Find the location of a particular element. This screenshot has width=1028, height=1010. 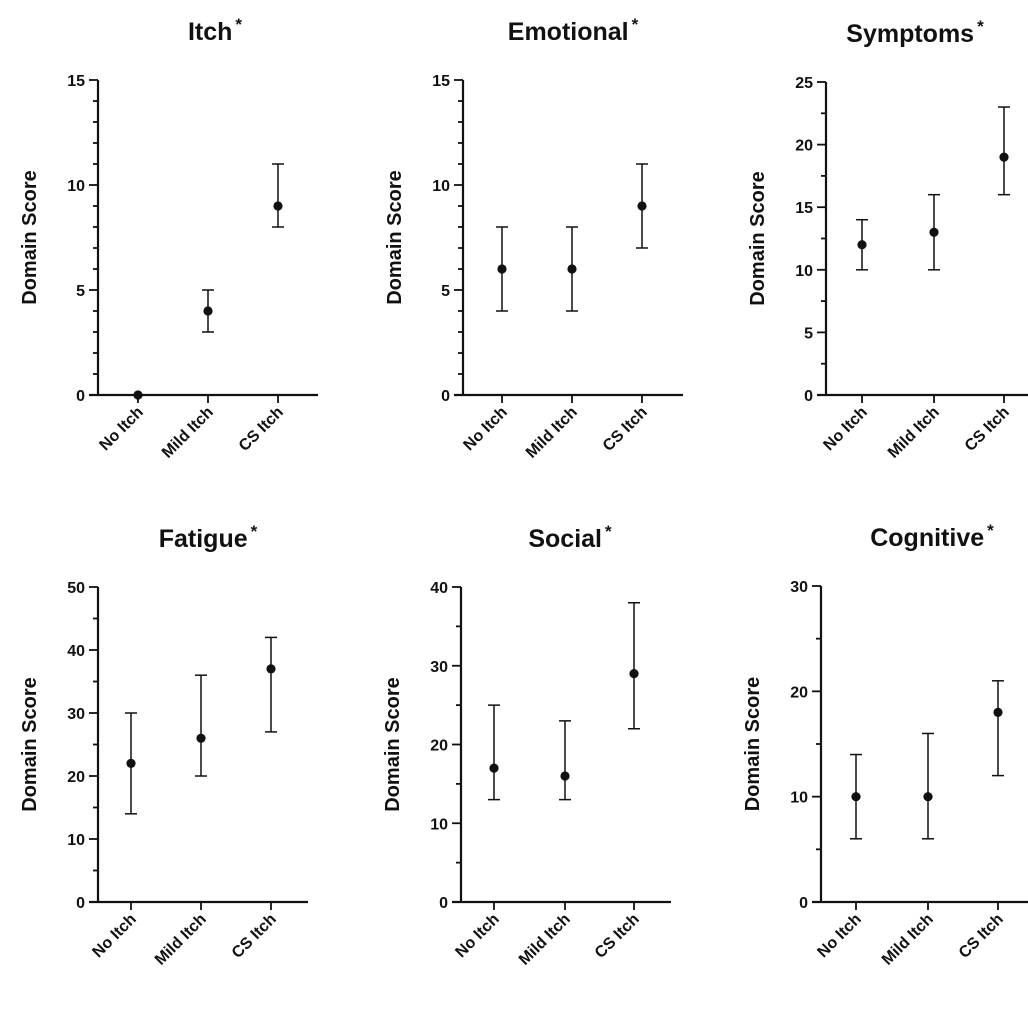

panel-title: Symptoms * is located at coordinates (915, 32).